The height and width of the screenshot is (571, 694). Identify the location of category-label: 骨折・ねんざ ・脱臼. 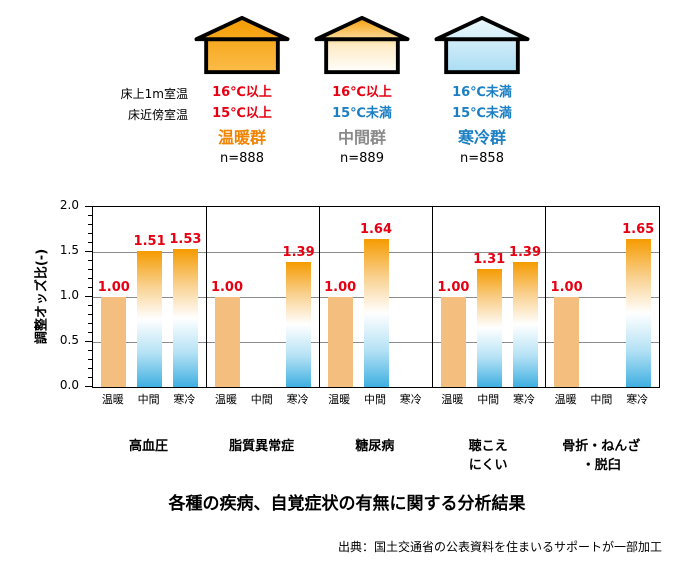
(601, 456).